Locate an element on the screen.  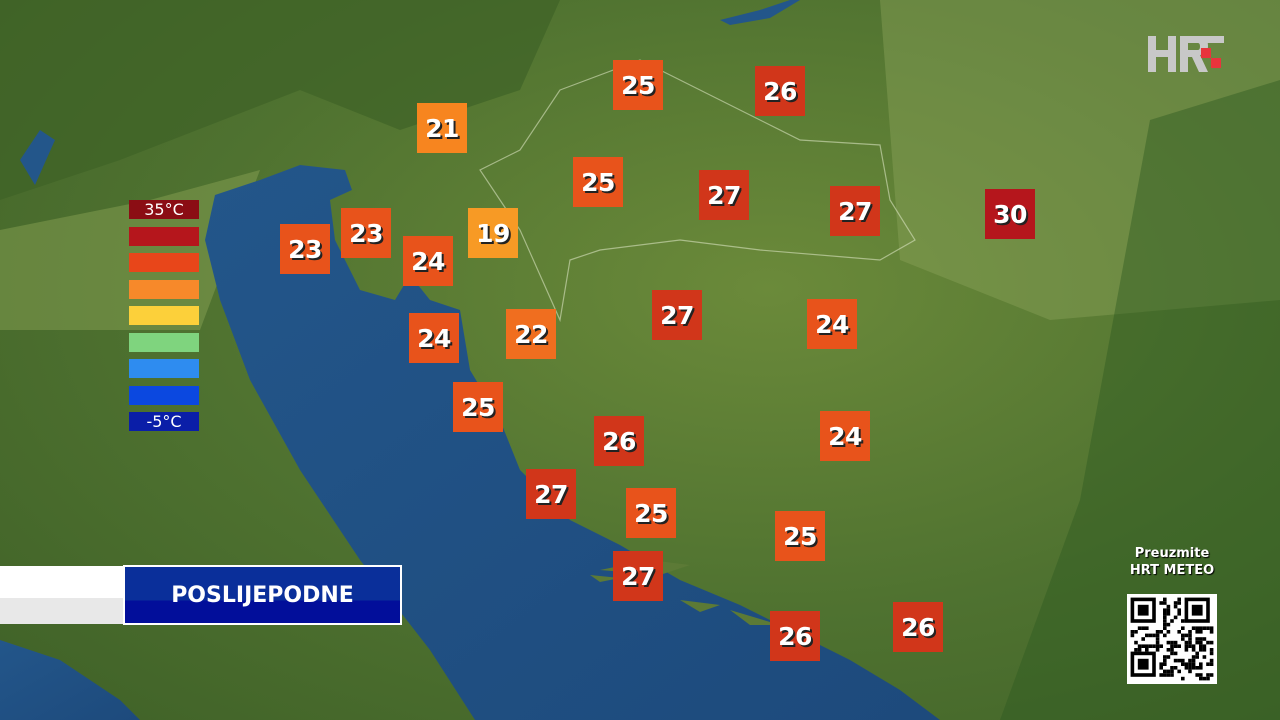
legend-min-label: -5°C is located at coordinates (164, 421).